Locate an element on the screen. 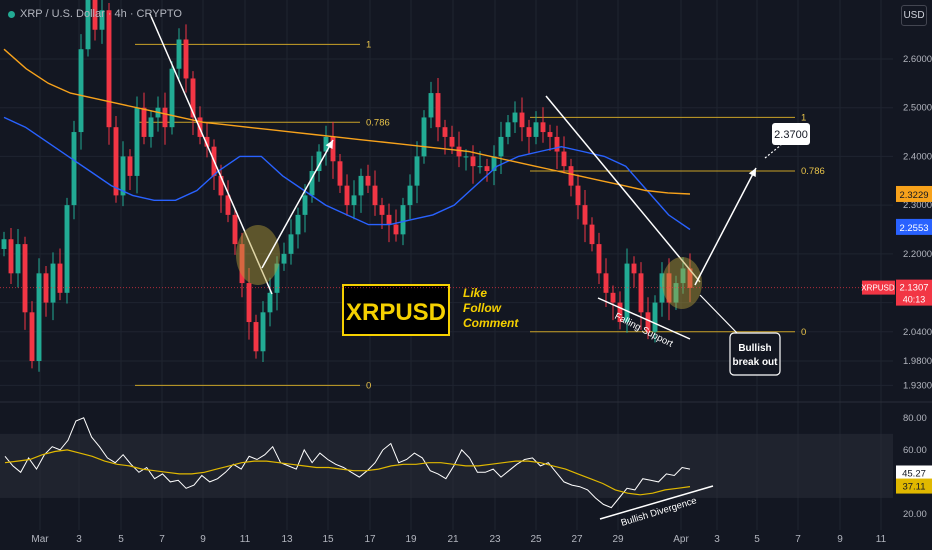 The image size is (932, 550). rsi-tick-label: 20.00 is located at coordinates (915, 514).